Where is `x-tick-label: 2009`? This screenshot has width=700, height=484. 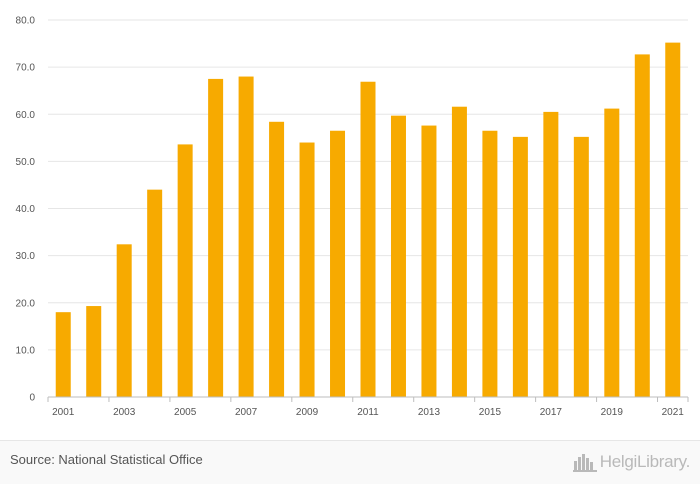 x-tick-label: 2009 is located at coordinates (307, 412).